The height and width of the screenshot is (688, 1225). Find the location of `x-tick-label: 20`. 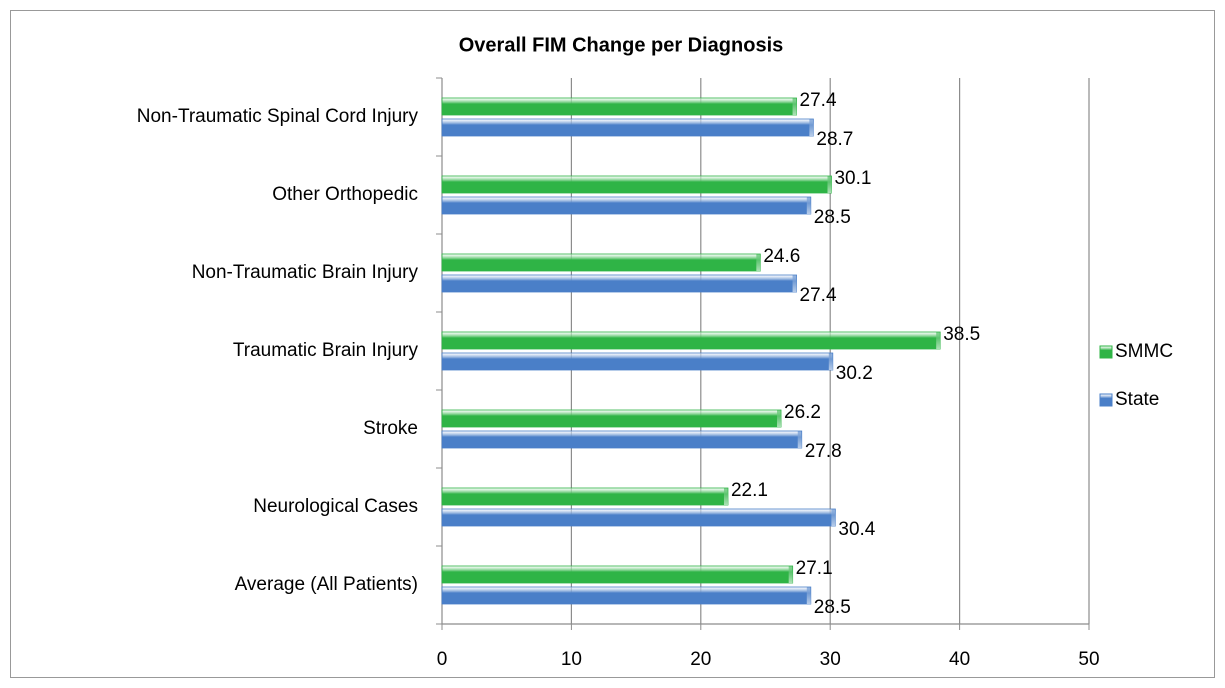

x-tick-label: 20 is located at coordinates (700, 659).